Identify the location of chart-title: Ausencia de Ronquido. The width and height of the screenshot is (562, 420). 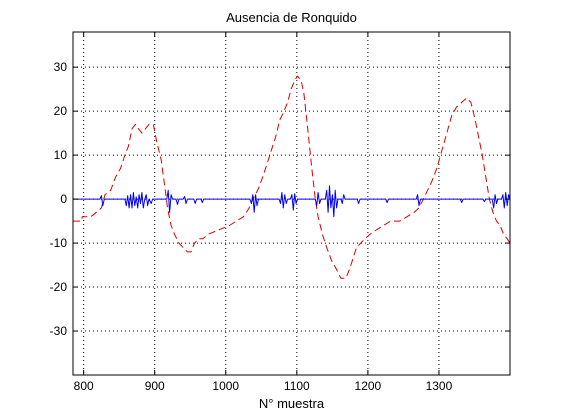
(291, 17).